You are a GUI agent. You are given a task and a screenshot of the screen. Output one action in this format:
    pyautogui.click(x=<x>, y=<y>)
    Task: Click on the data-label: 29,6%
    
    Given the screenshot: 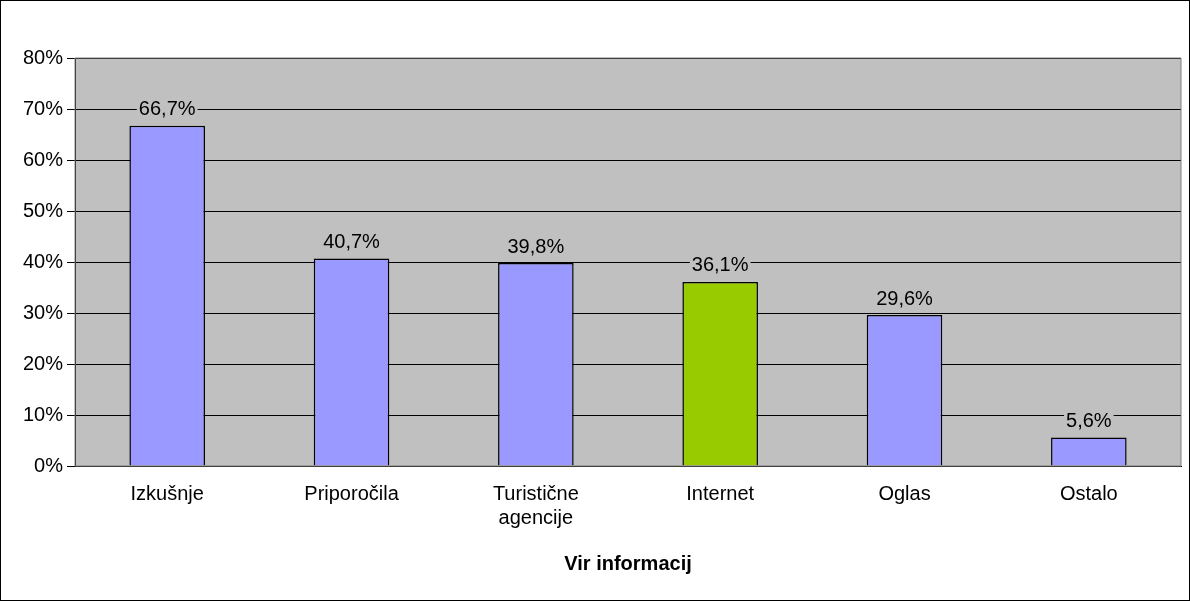 What is the action you would take?
    pyautogui.click(x=905, y=297)
    